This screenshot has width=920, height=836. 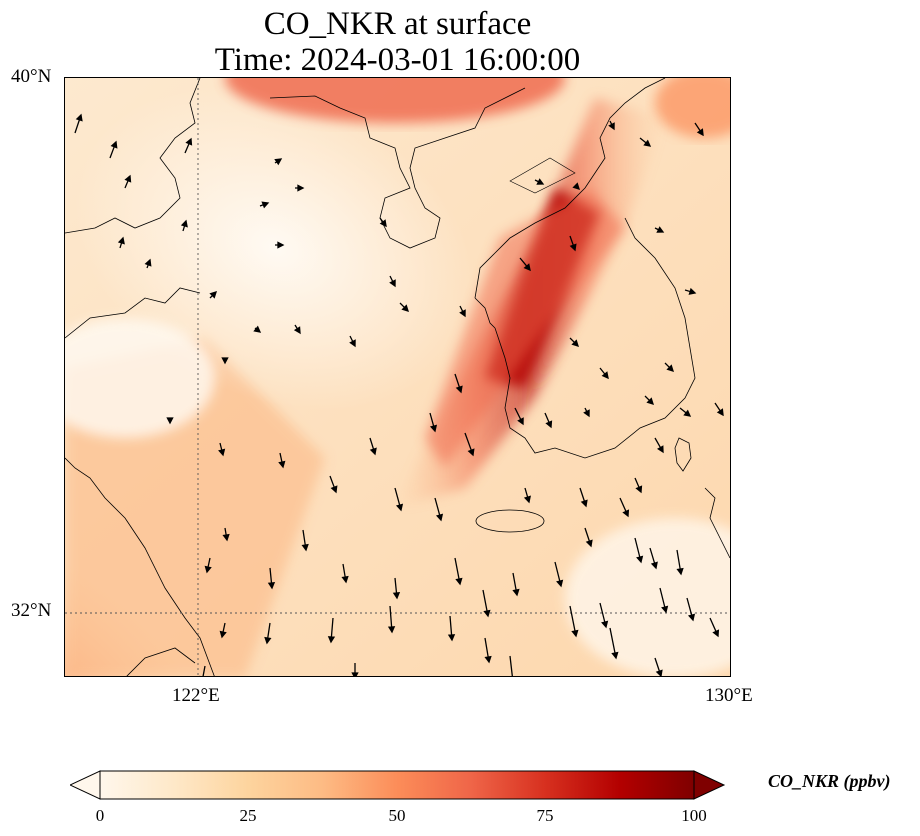 What do you see at coordinates (397, 60) in the screenshot?
I see `map-timestamp: Time: 2024-03-01 16:00:00` at bounding box center [397, 60].